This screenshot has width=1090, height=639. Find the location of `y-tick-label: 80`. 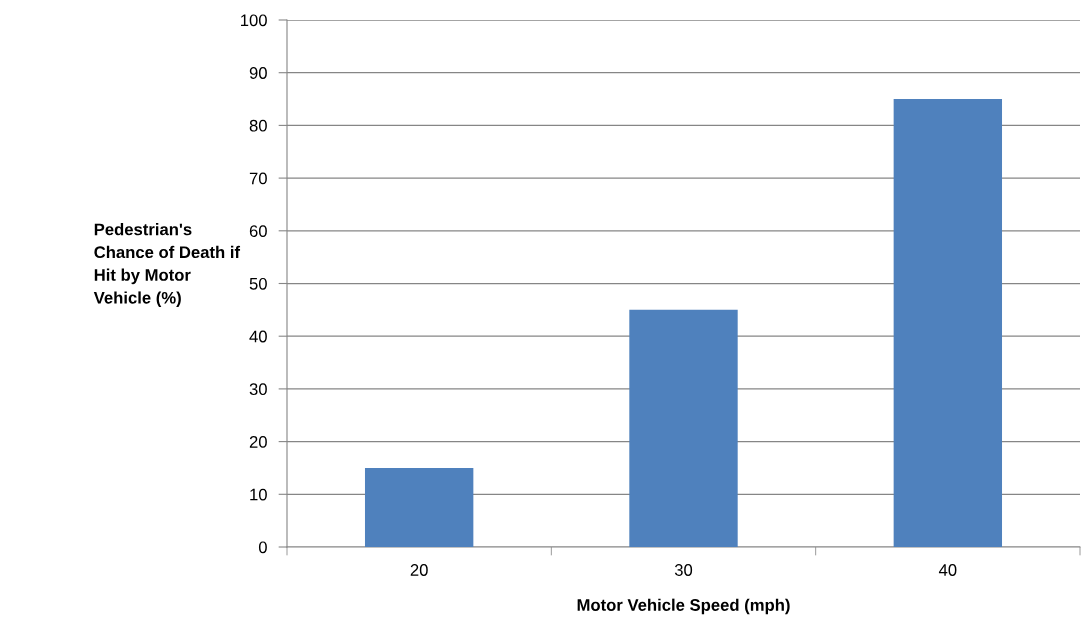

y-tick-label: 80 is located at coordinates (258, 125).